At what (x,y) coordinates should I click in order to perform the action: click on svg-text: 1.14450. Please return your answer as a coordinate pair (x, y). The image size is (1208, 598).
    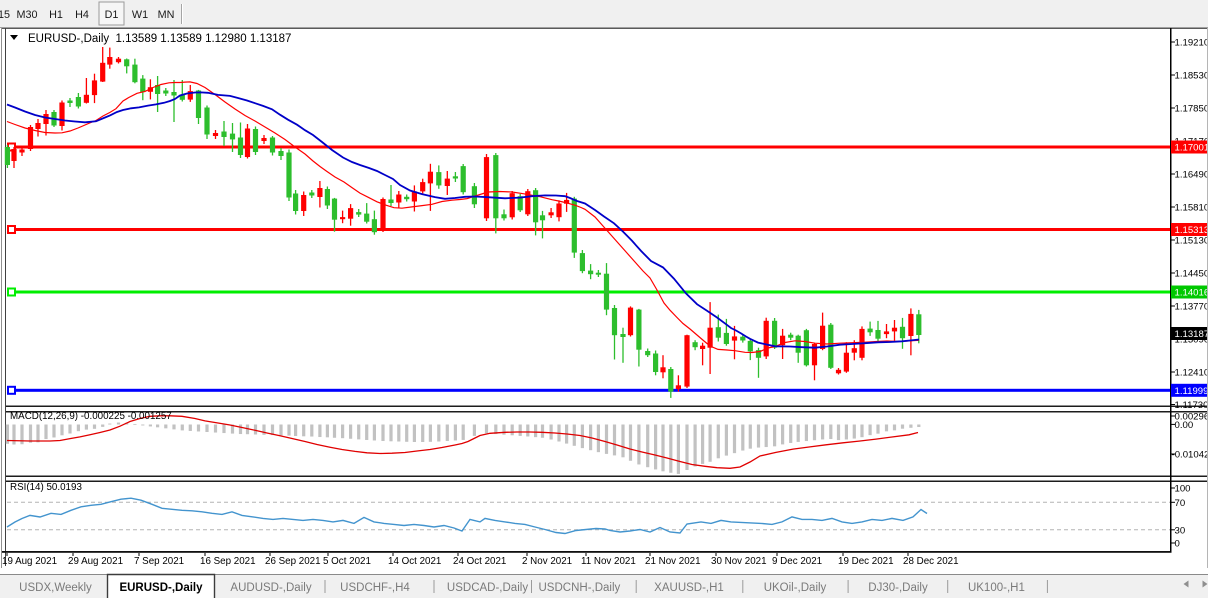
    Looking at the image, I should click on (1191, 274).